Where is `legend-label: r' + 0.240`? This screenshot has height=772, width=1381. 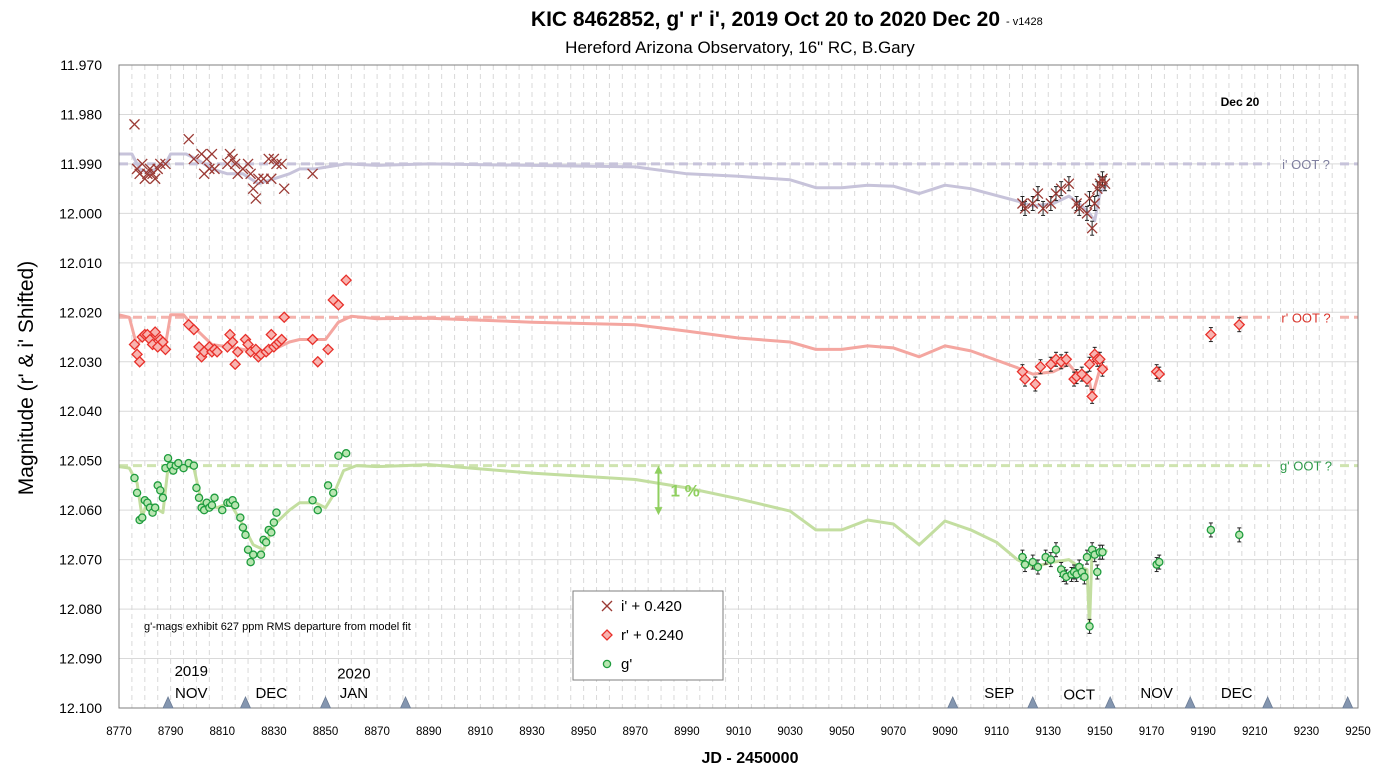 legend-label: r' + 0.240 is located at coordinates (652, 635).